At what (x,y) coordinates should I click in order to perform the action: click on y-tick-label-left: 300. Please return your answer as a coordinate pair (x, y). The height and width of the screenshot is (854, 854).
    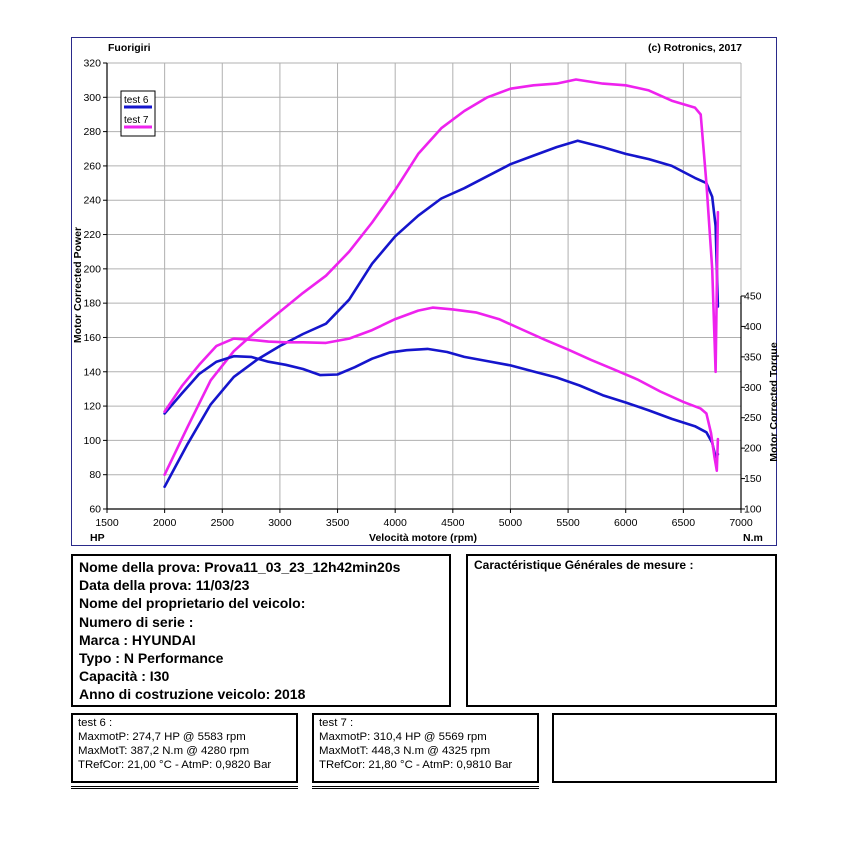
    Looking at the image, I should click on (92, 98).